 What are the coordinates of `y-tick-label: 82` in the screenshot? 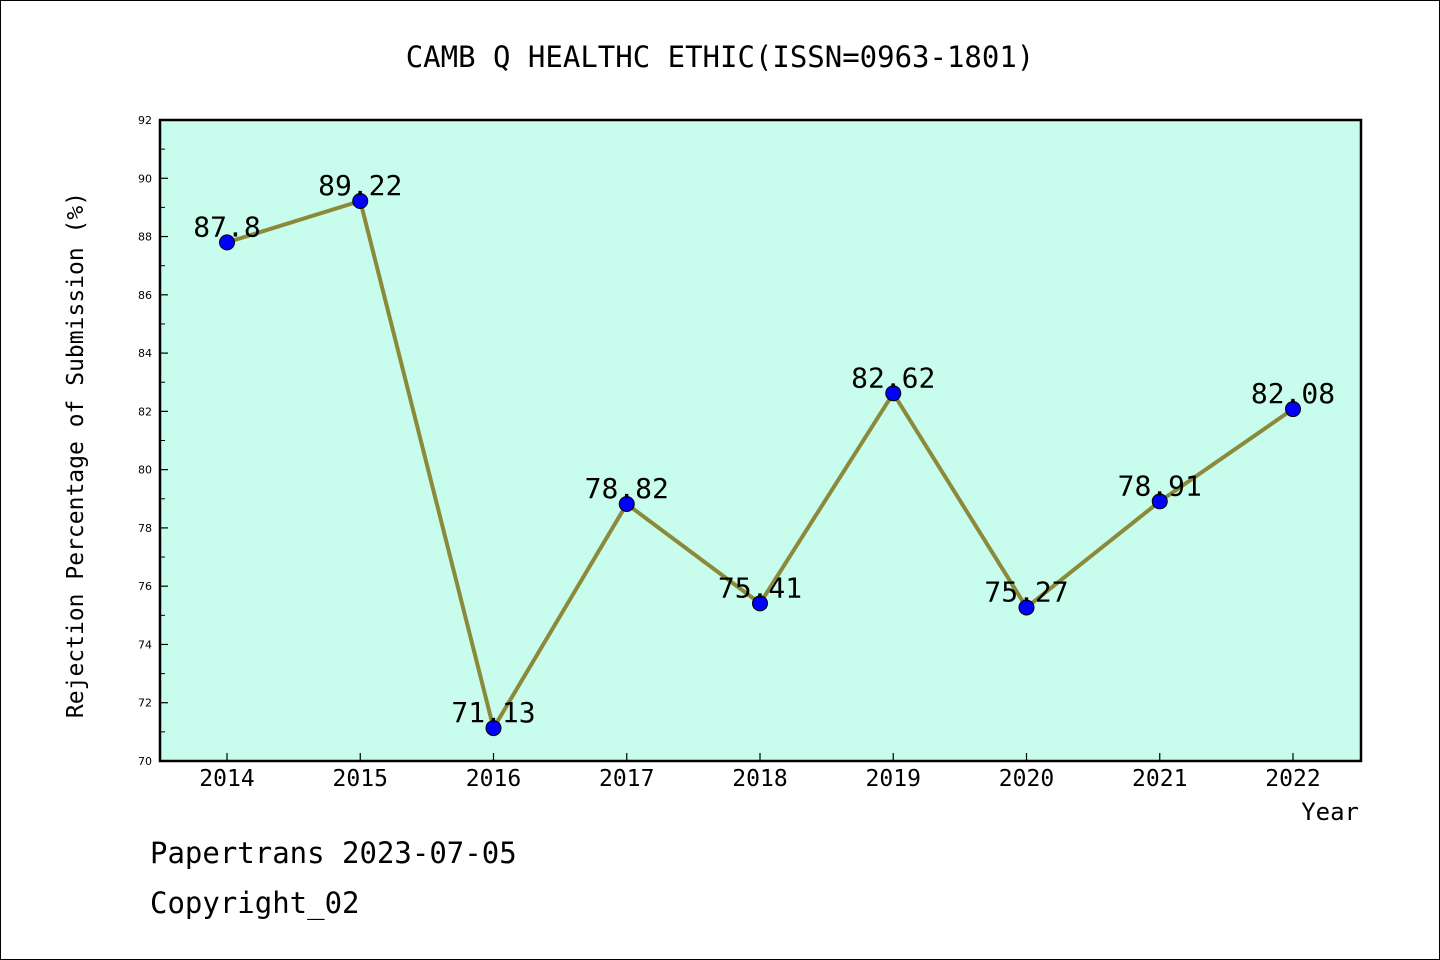 It's located at (145, 411).